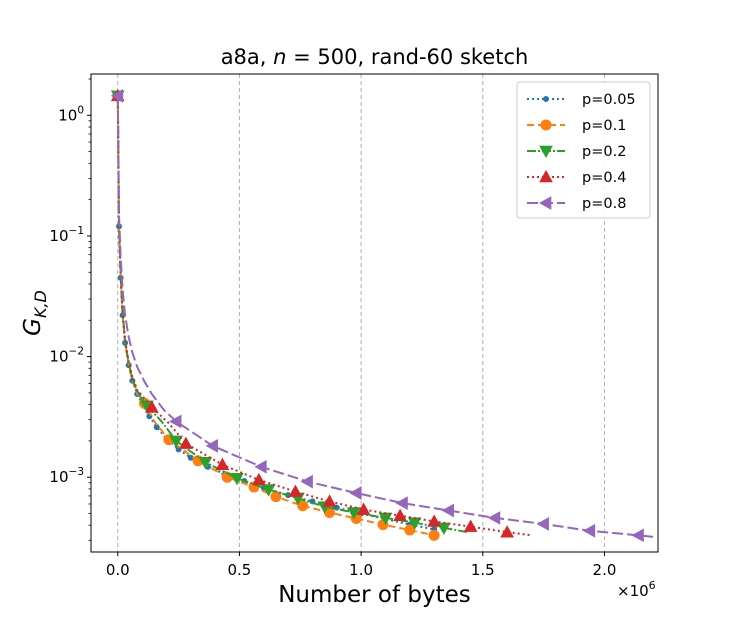  Describe the element at coordinates (66, 235) in the screenshot. I see `y-tick-label: 10⁻¹` at that location.